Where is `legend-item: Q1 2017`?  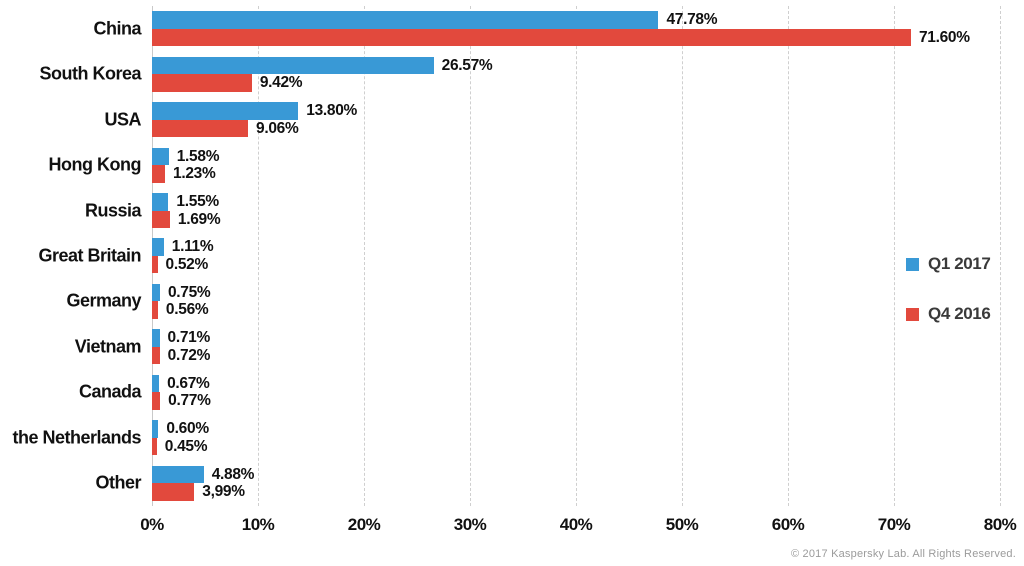 legend-item: Q1 2017 is located at coordinates (948, 264).